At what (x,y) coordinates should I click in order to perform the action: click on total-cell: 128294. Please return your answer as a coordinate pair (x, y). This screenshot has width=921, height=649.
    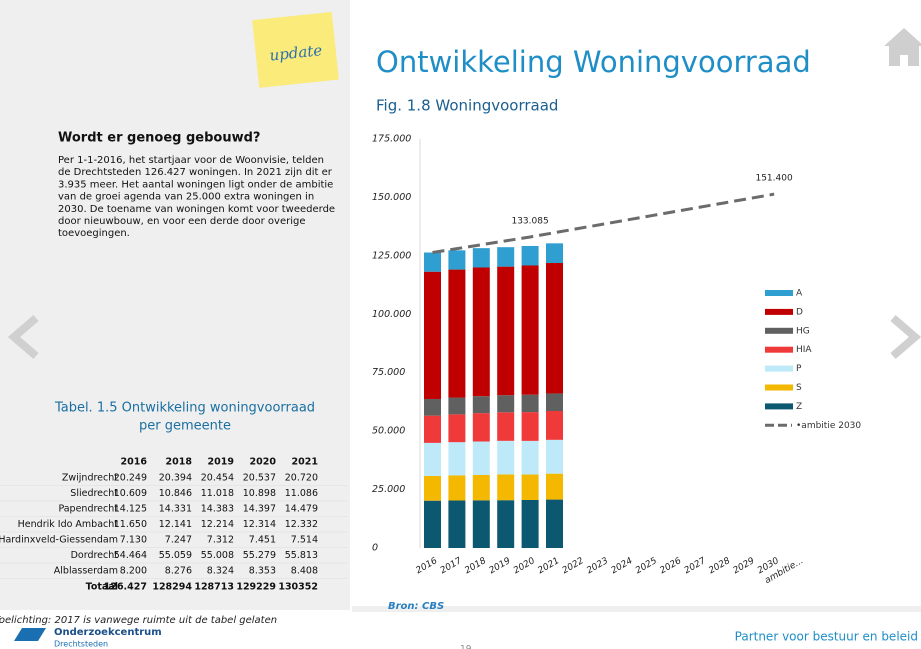
    Looking at the image, I should click on (172, 587).